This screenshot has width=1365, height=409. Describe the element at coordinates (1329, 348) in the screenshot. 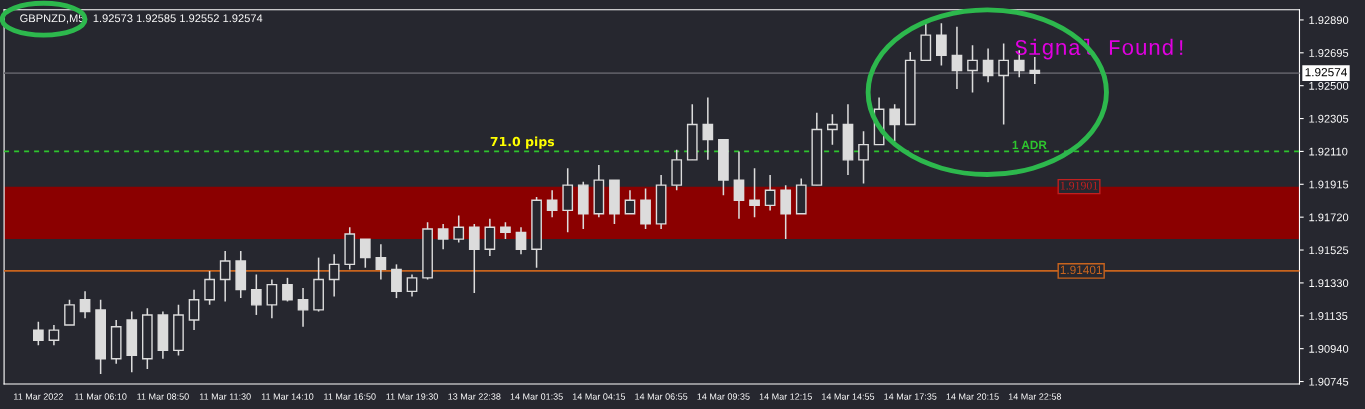

I see `y-tick-label: 1.90940` at that location.